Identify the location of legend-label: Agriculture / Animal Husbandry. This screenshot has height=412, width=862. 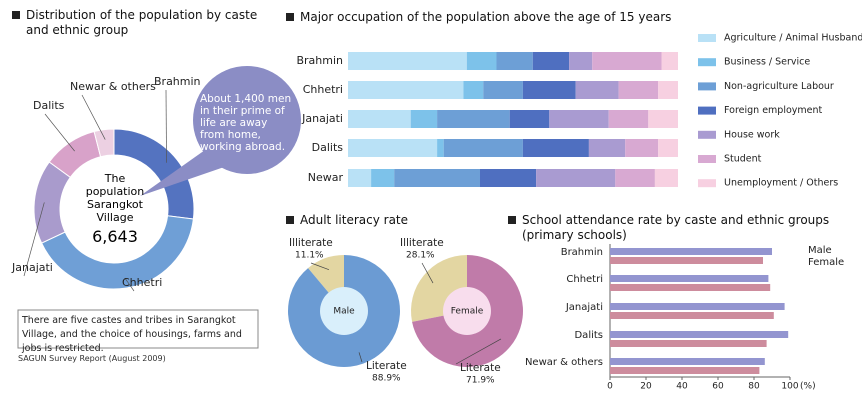
(793, 38).